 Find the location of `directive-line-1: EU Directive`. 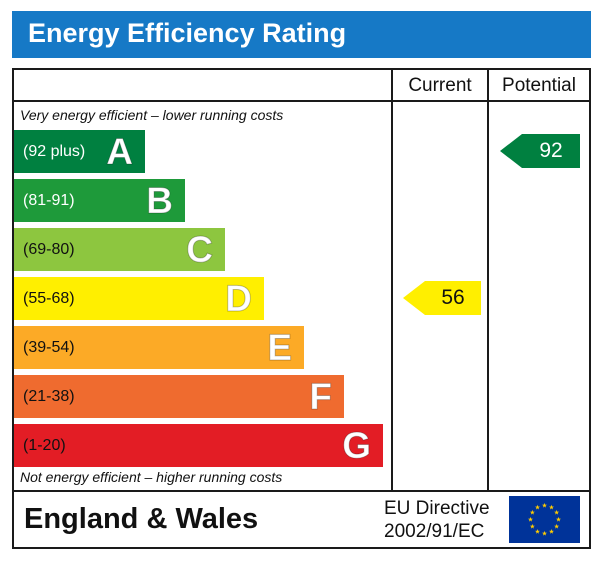

directive-line-1: EU Directive is located at coordinates (437, 508).